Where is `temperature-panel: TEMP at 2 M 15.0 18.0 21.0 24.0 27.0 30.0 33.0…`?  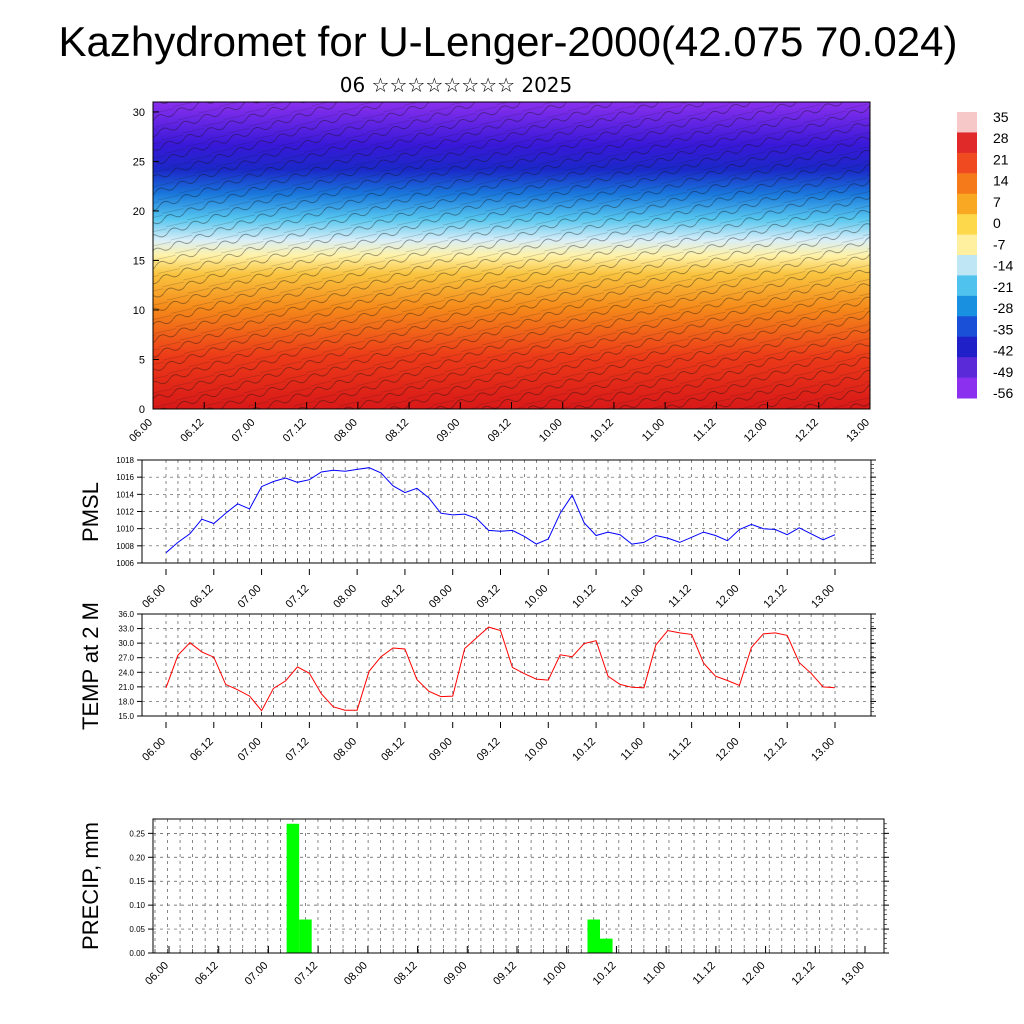 temperature-panel: TEMP at 2 M 15.0 18.0 21.0 24.0 27.0 30.0 33.0… is located at coordinates (477, 683).